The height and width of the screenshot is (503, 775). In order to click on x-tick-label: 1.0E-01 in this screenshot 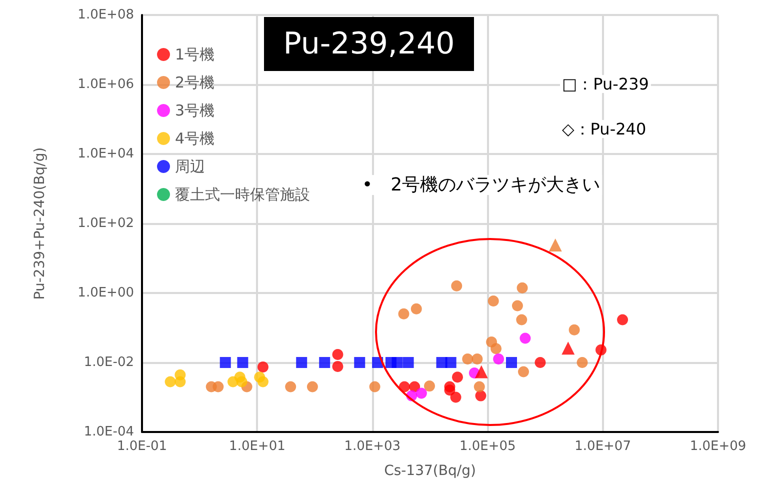, I will do `click(142, 446)`.